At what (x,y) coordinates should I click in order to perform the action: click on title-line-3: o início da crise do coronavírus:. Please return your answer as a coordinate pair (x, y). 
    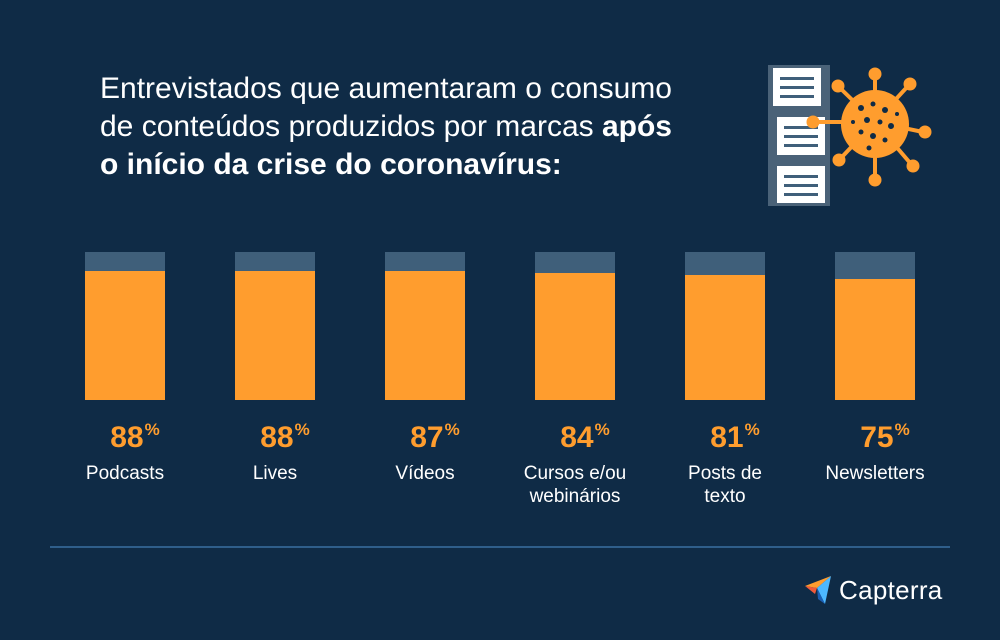
    Looking at the image, I should click on (331, 164).